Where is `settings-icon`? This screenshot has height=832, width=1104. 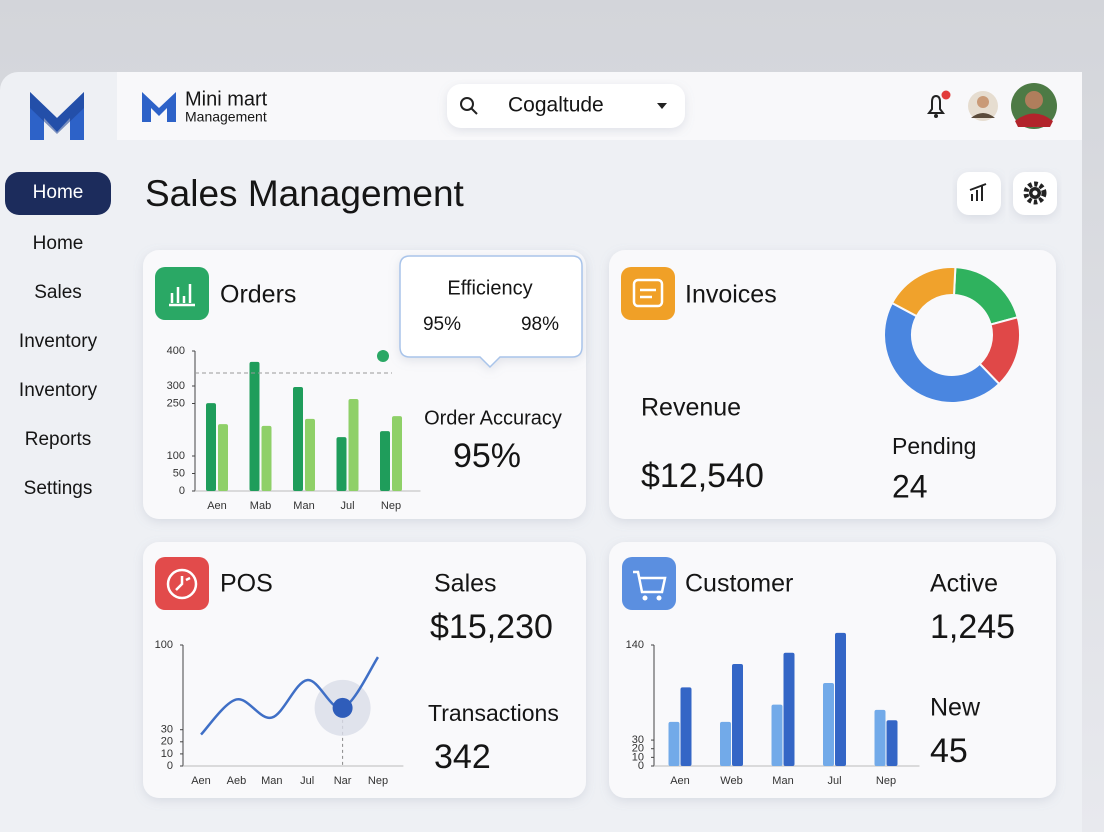
settings-icon is located at coordinates (1035, 193).